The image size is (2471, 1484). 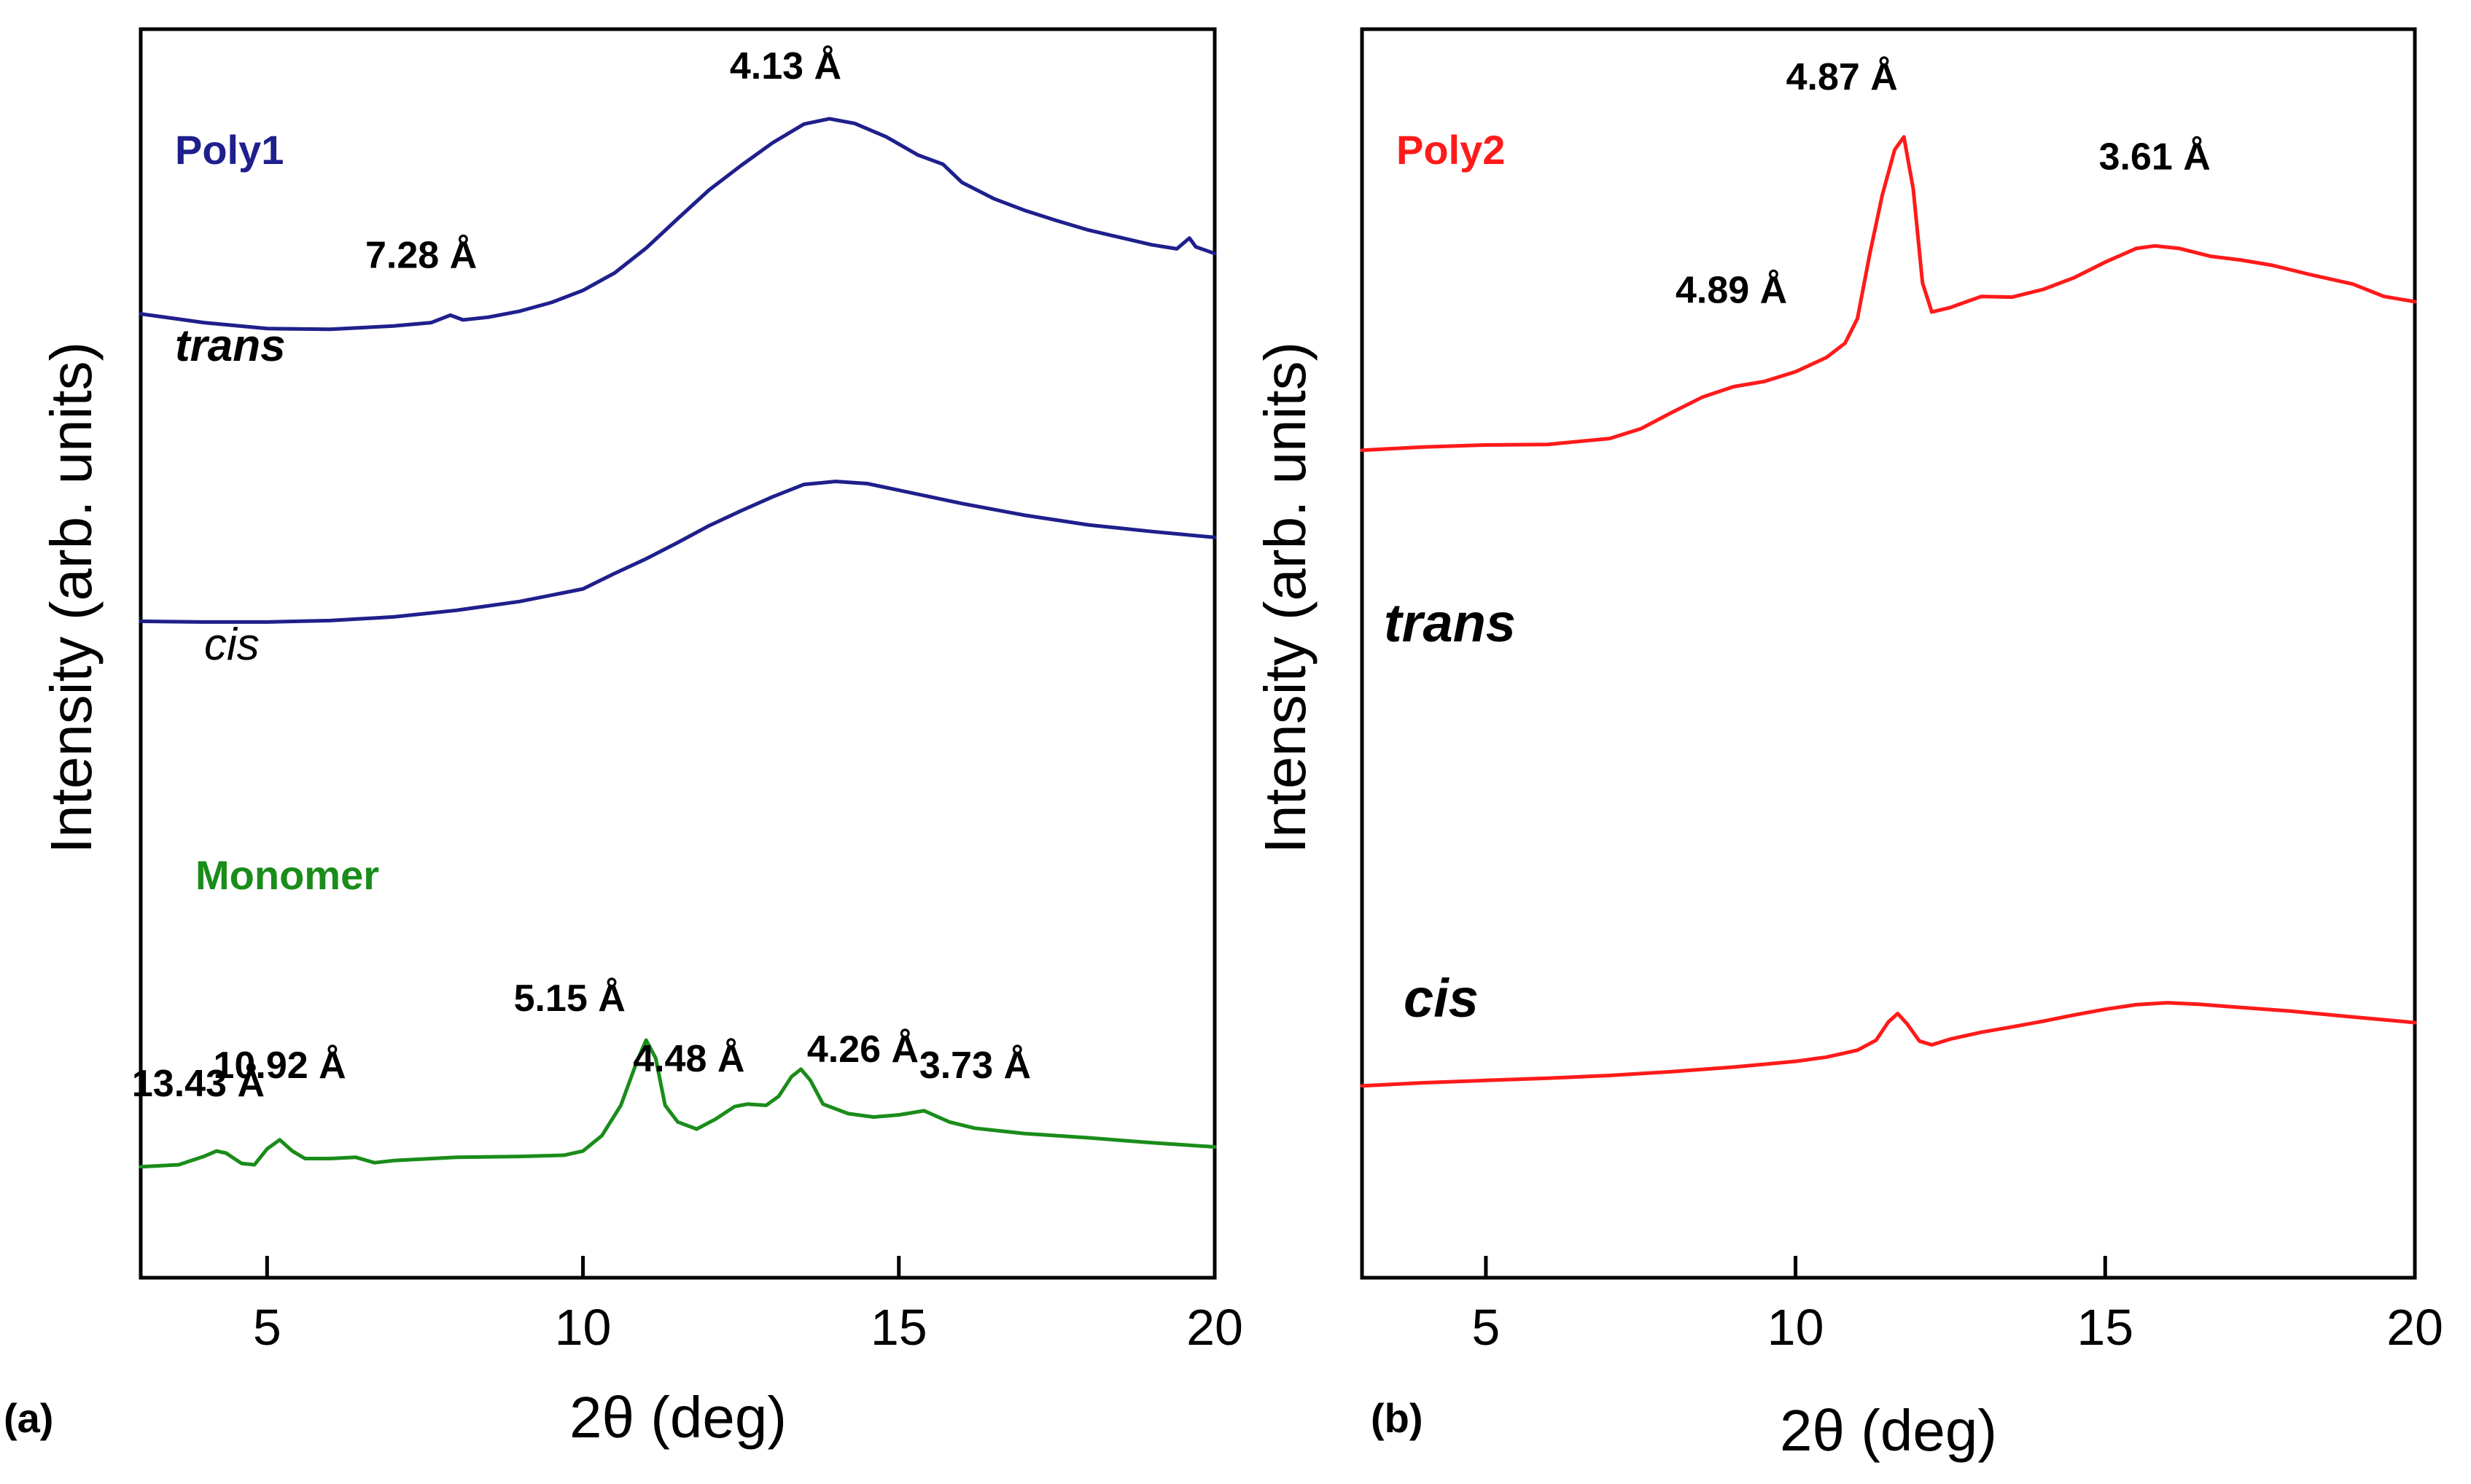 I want to click on series-label-cis-b: cis, so click(x=1441, y=998).